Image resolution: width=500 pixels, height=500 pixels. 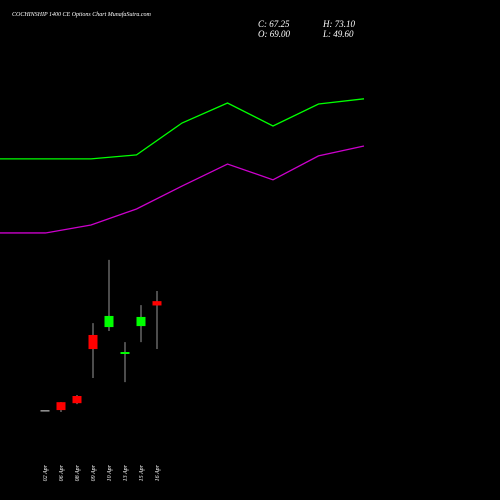 What do you see at coordinates (78, 472) in the screenshot?
I see `x-tick-label: 08 Apr` at bounding box center [78, 472].